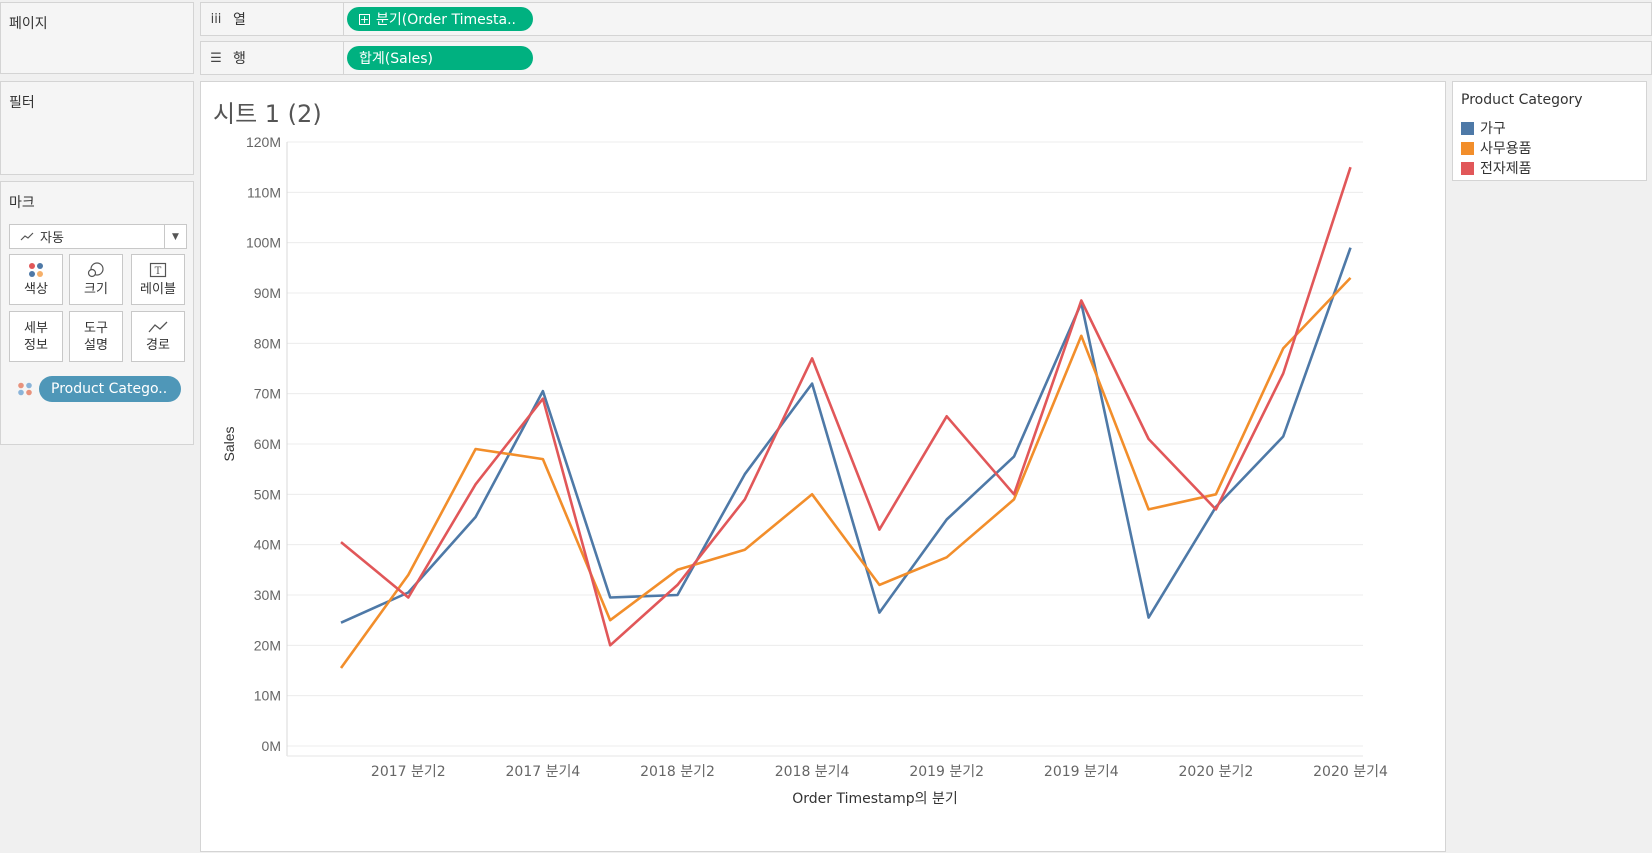 The height and width of the screenshot is (853, 1652). Describe the element at coordinates (97, 38) in the screenshot. I see `pages-panel: 페이지` at that location.